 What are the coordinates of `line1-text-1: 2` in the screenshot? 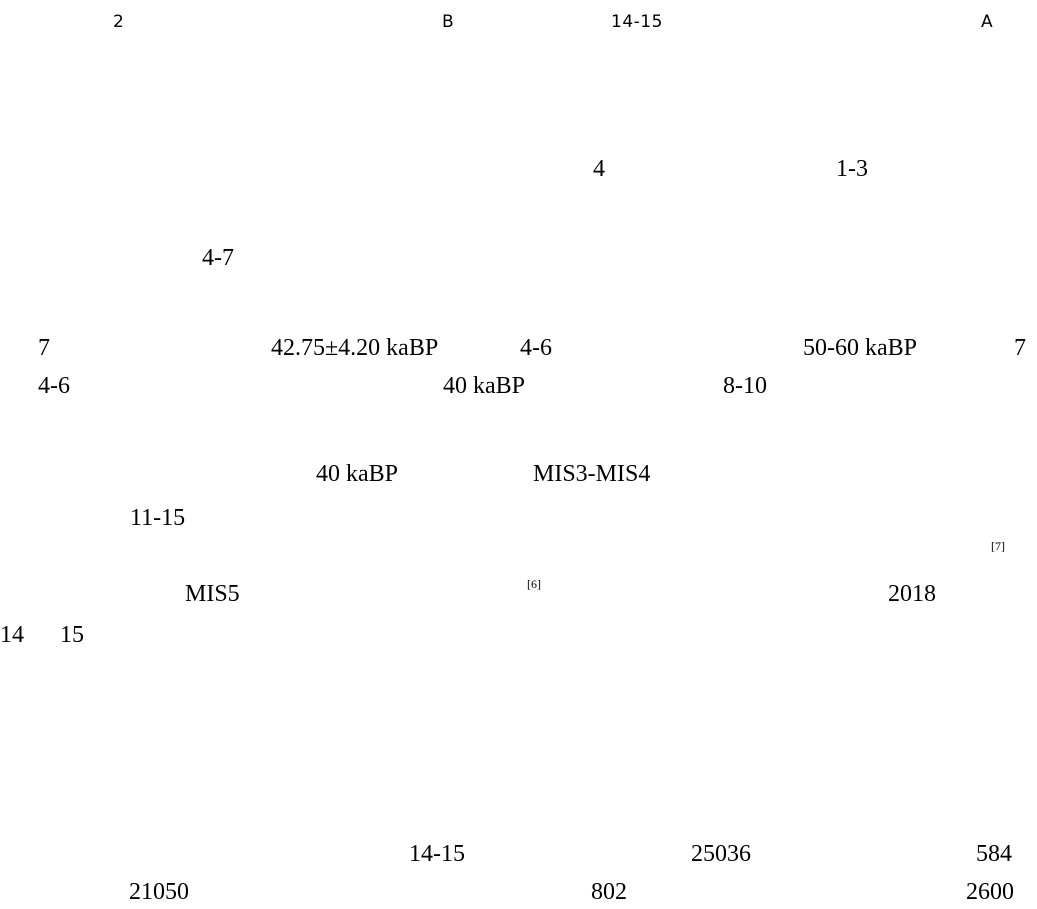 It's located at (118, 22).